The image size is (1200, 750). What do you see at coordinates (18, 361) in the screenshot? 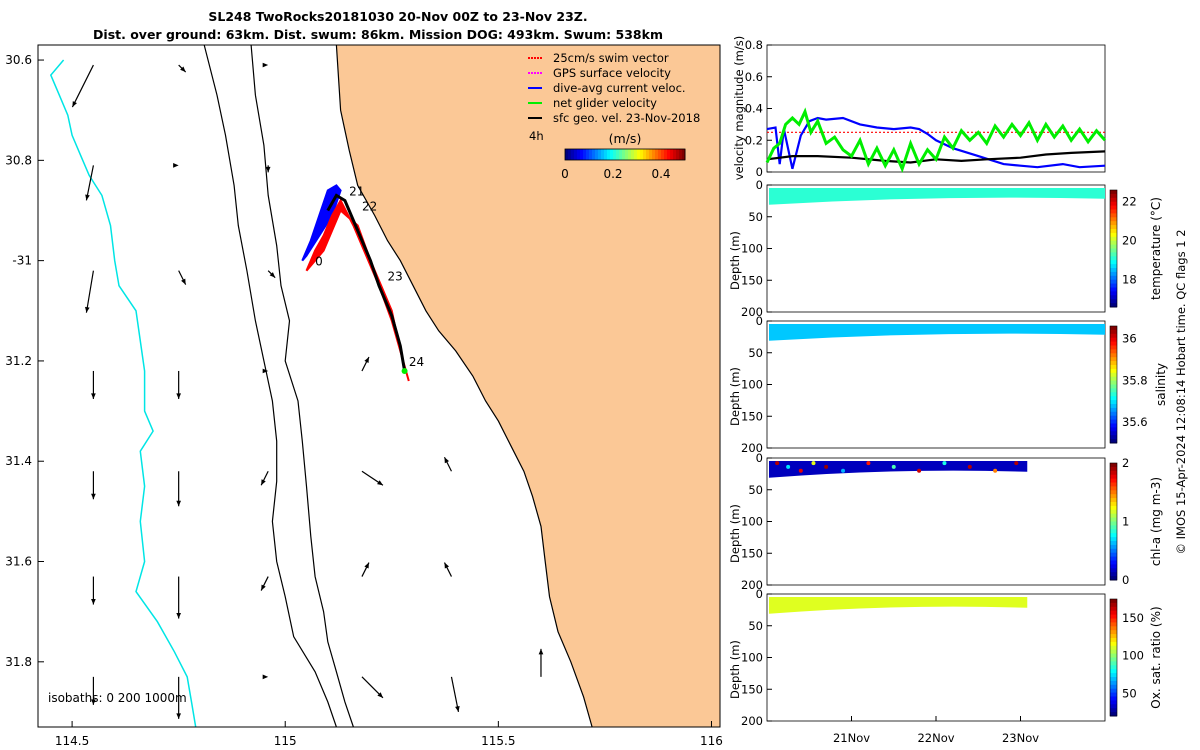
I see `map-y-tick-label-3: 31.2` at bounding box center [18, 361].